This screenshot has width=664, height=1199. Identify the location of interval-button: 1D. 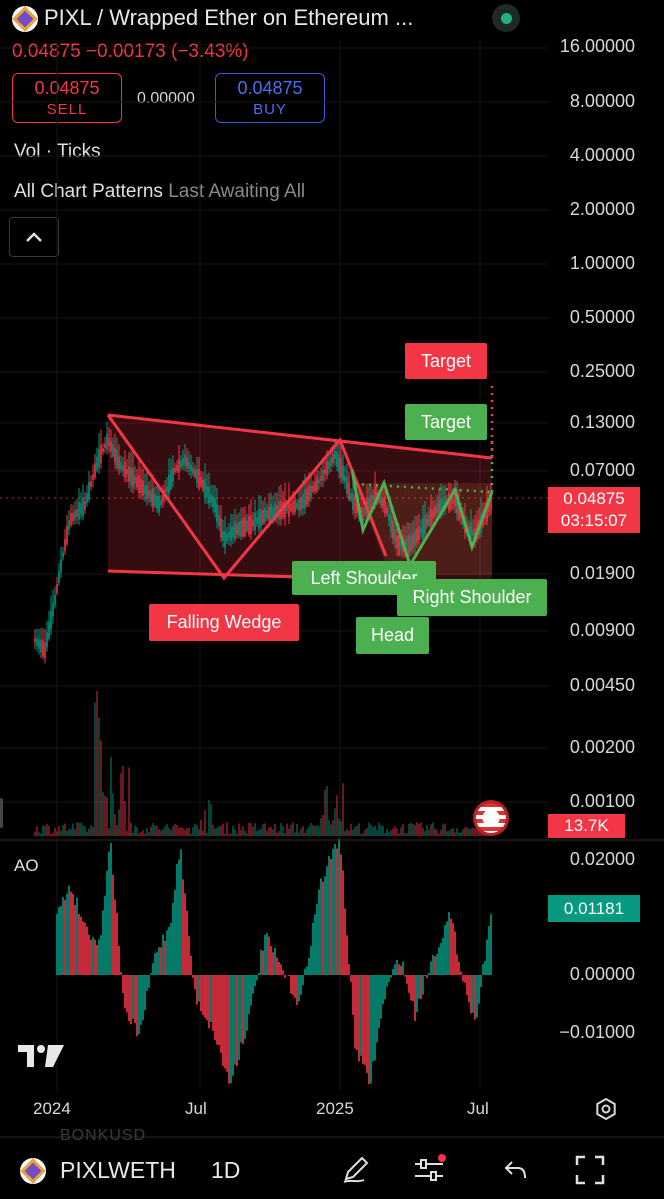
(226, 1170).